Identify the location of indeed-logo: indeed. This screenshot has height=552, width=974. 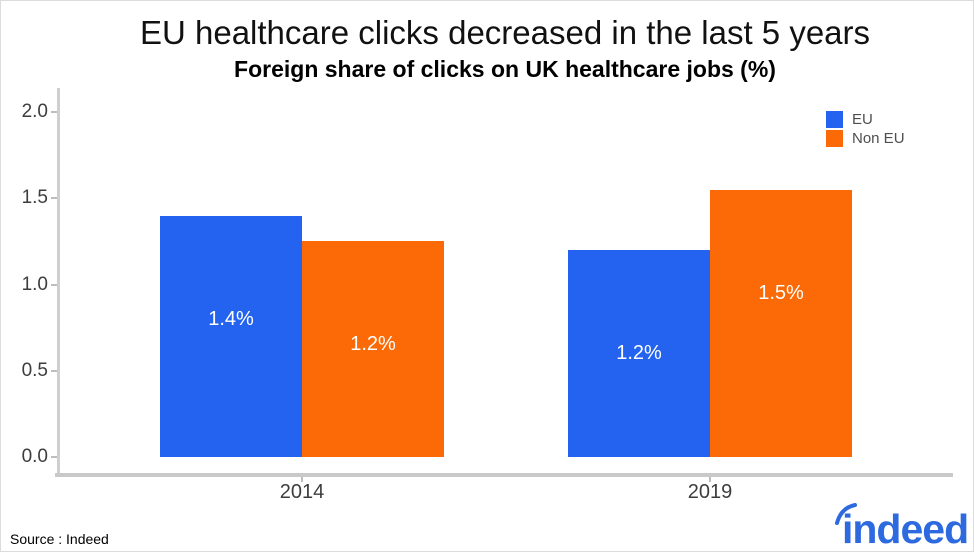
(901, 525).